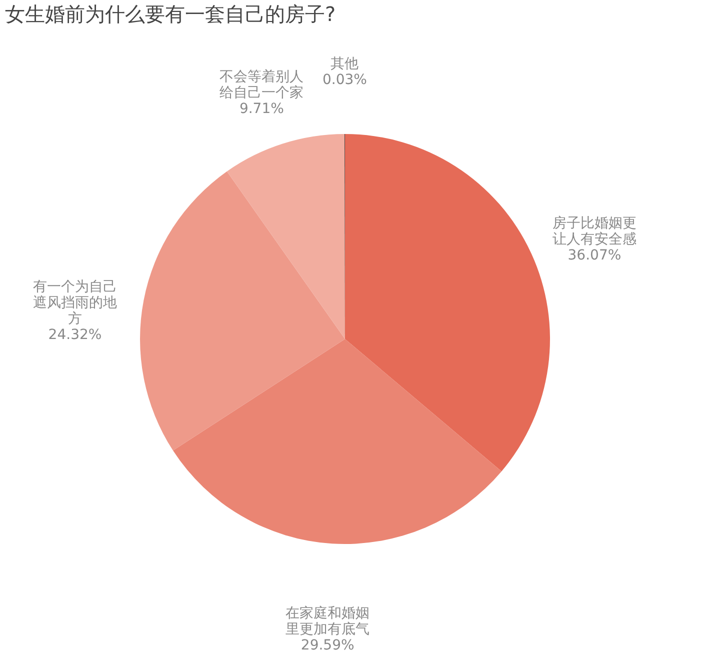 The image size is (708, 670). I want to click on chart-title: 女生婚前为什么要有一套自己的房子?, so click(170, 14).